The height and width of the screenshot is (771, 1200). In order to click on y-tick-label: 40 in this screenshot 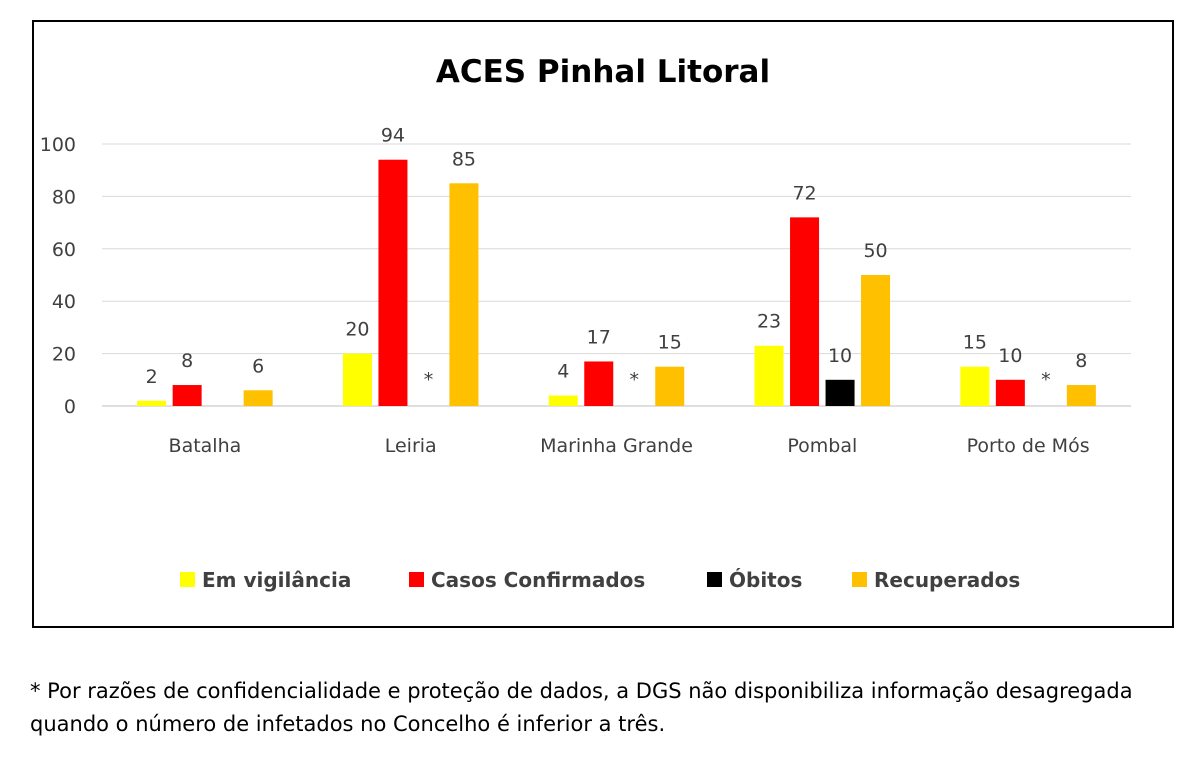, I will do `click(64, 302)`.